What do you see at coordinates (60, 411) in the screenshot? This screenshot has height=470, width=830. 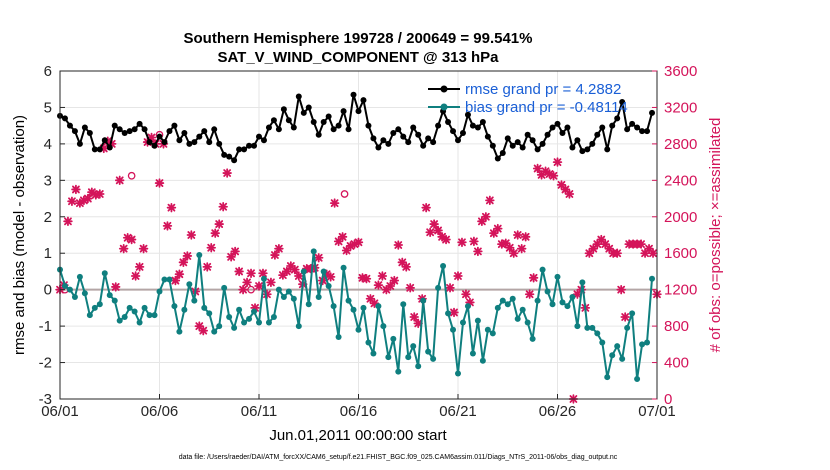 I see `x-tick-label: 06/01` at bounding box center [60, 411].